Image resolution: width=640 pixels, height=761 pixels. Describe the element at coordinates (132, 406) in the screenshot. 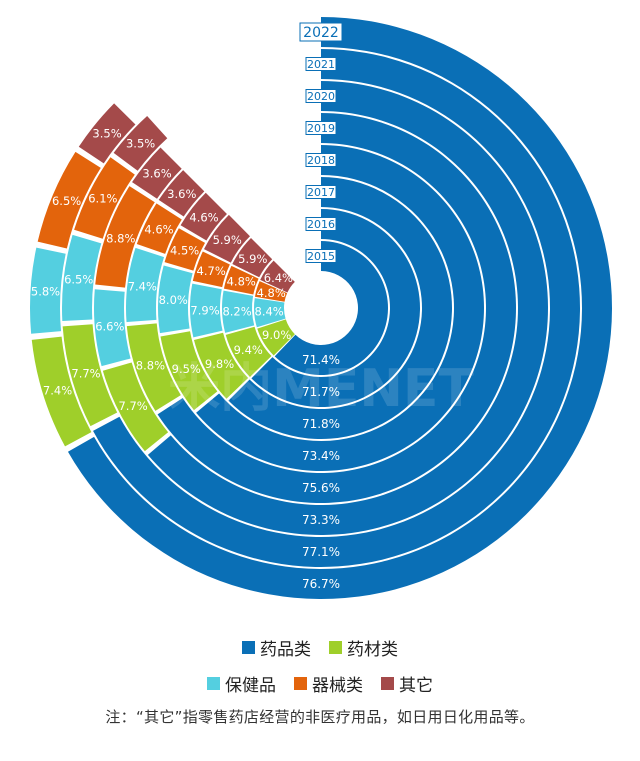

I see `value-label-herbal-2020: 7.7%` at that location.